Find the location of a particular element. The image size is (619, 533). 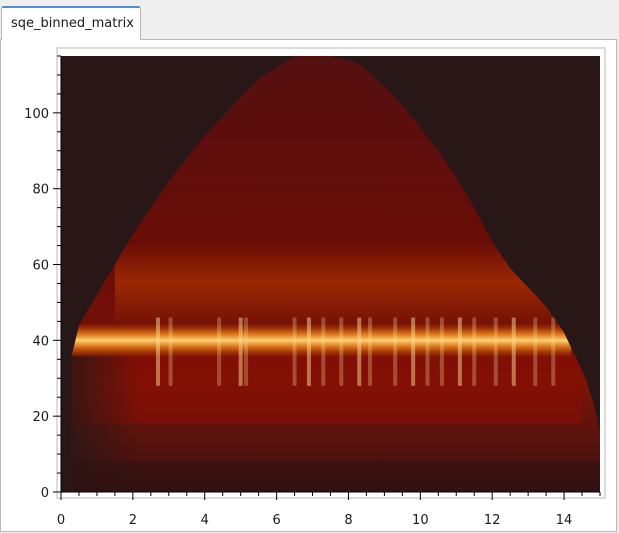

bright-band is located at coordinates (321, 340).